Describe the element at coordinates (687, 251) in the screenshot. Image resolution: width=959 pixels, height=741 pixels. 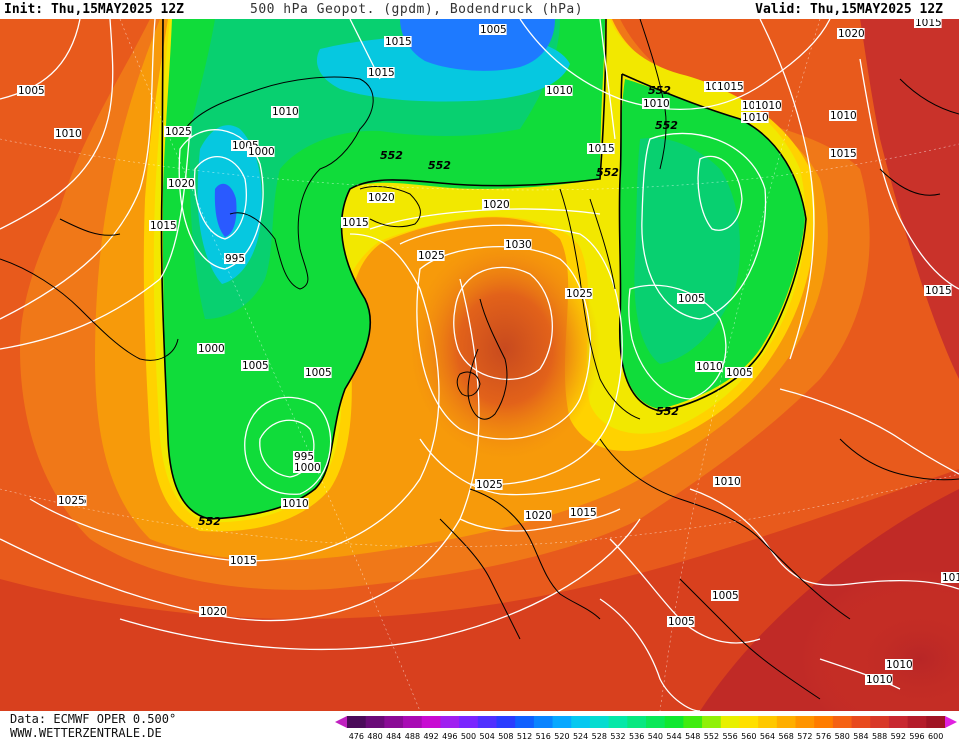
I see `field-green2-east` at that location.